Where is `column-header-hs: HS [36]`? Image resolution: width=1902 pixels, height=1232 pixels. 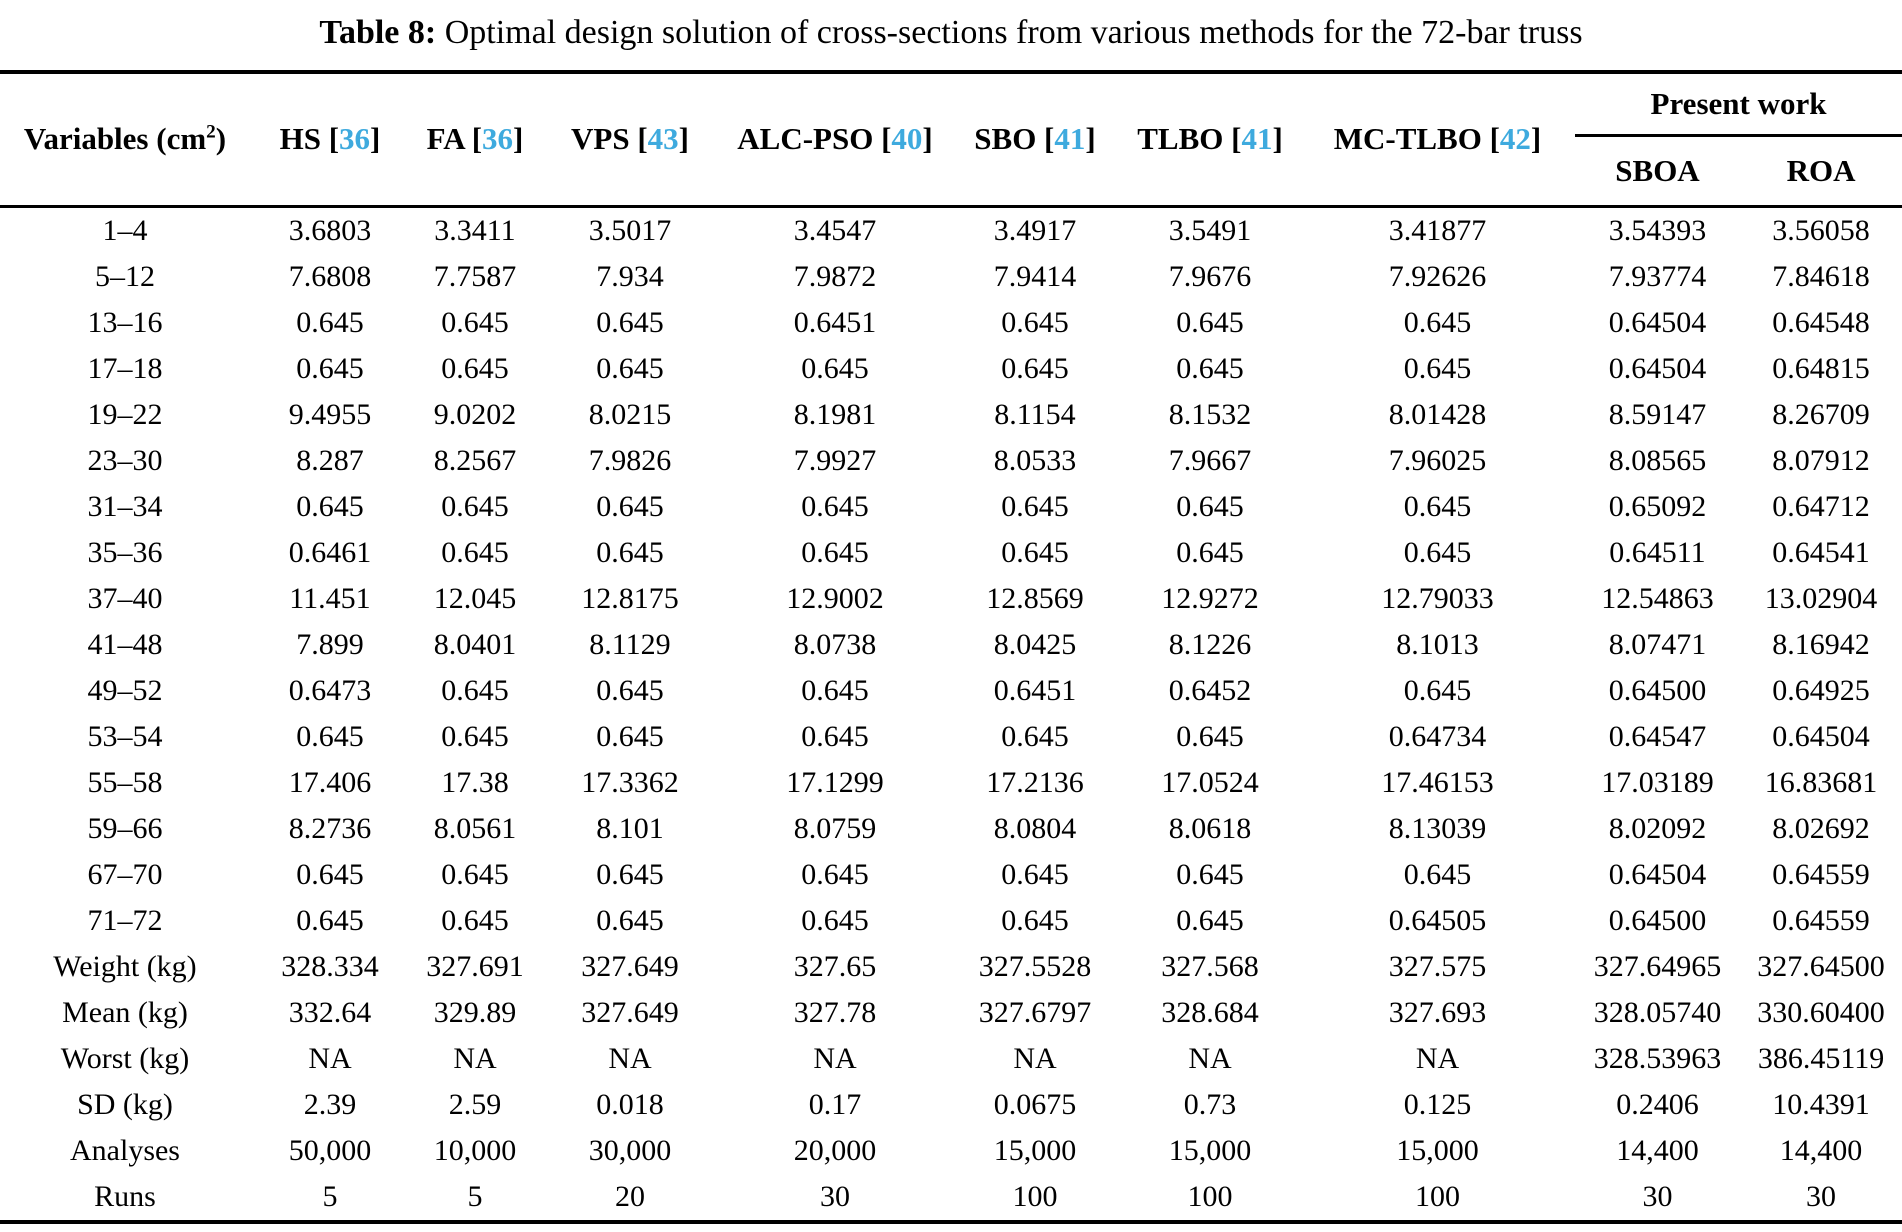
column-header-hs: HS [36] is located at coordinates (330, 139).